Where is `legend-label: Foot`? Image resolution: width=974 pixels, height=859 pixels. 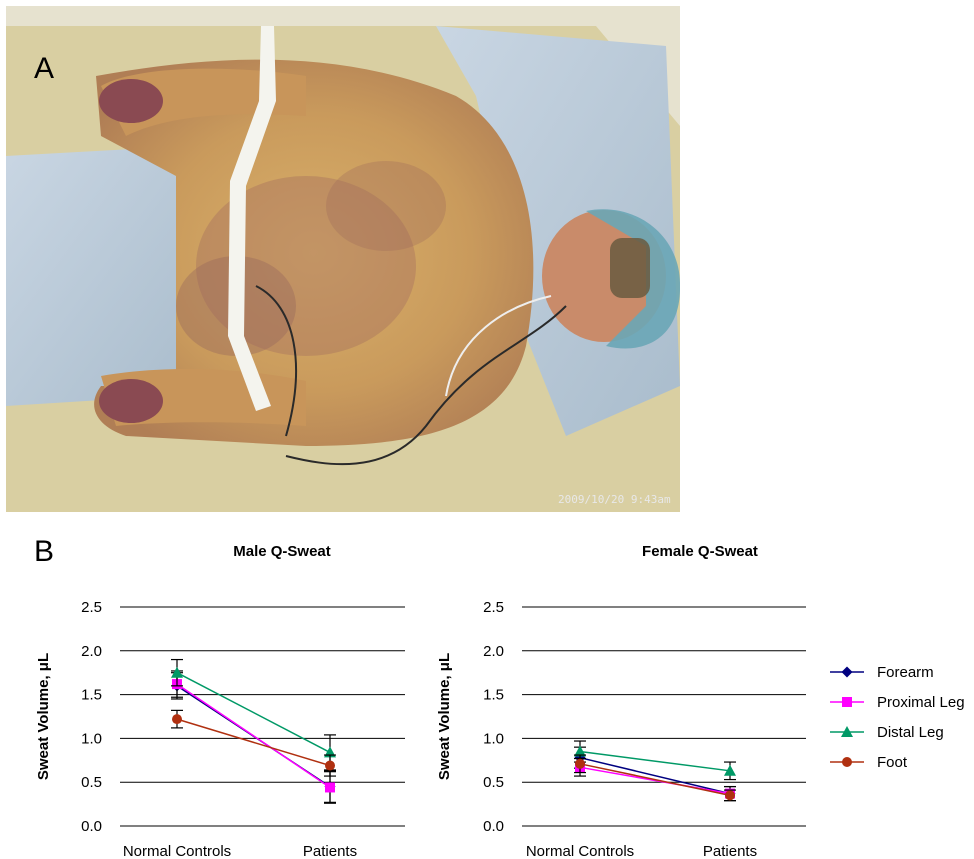 legend-label: Foot is located at coordinates (892, 762).